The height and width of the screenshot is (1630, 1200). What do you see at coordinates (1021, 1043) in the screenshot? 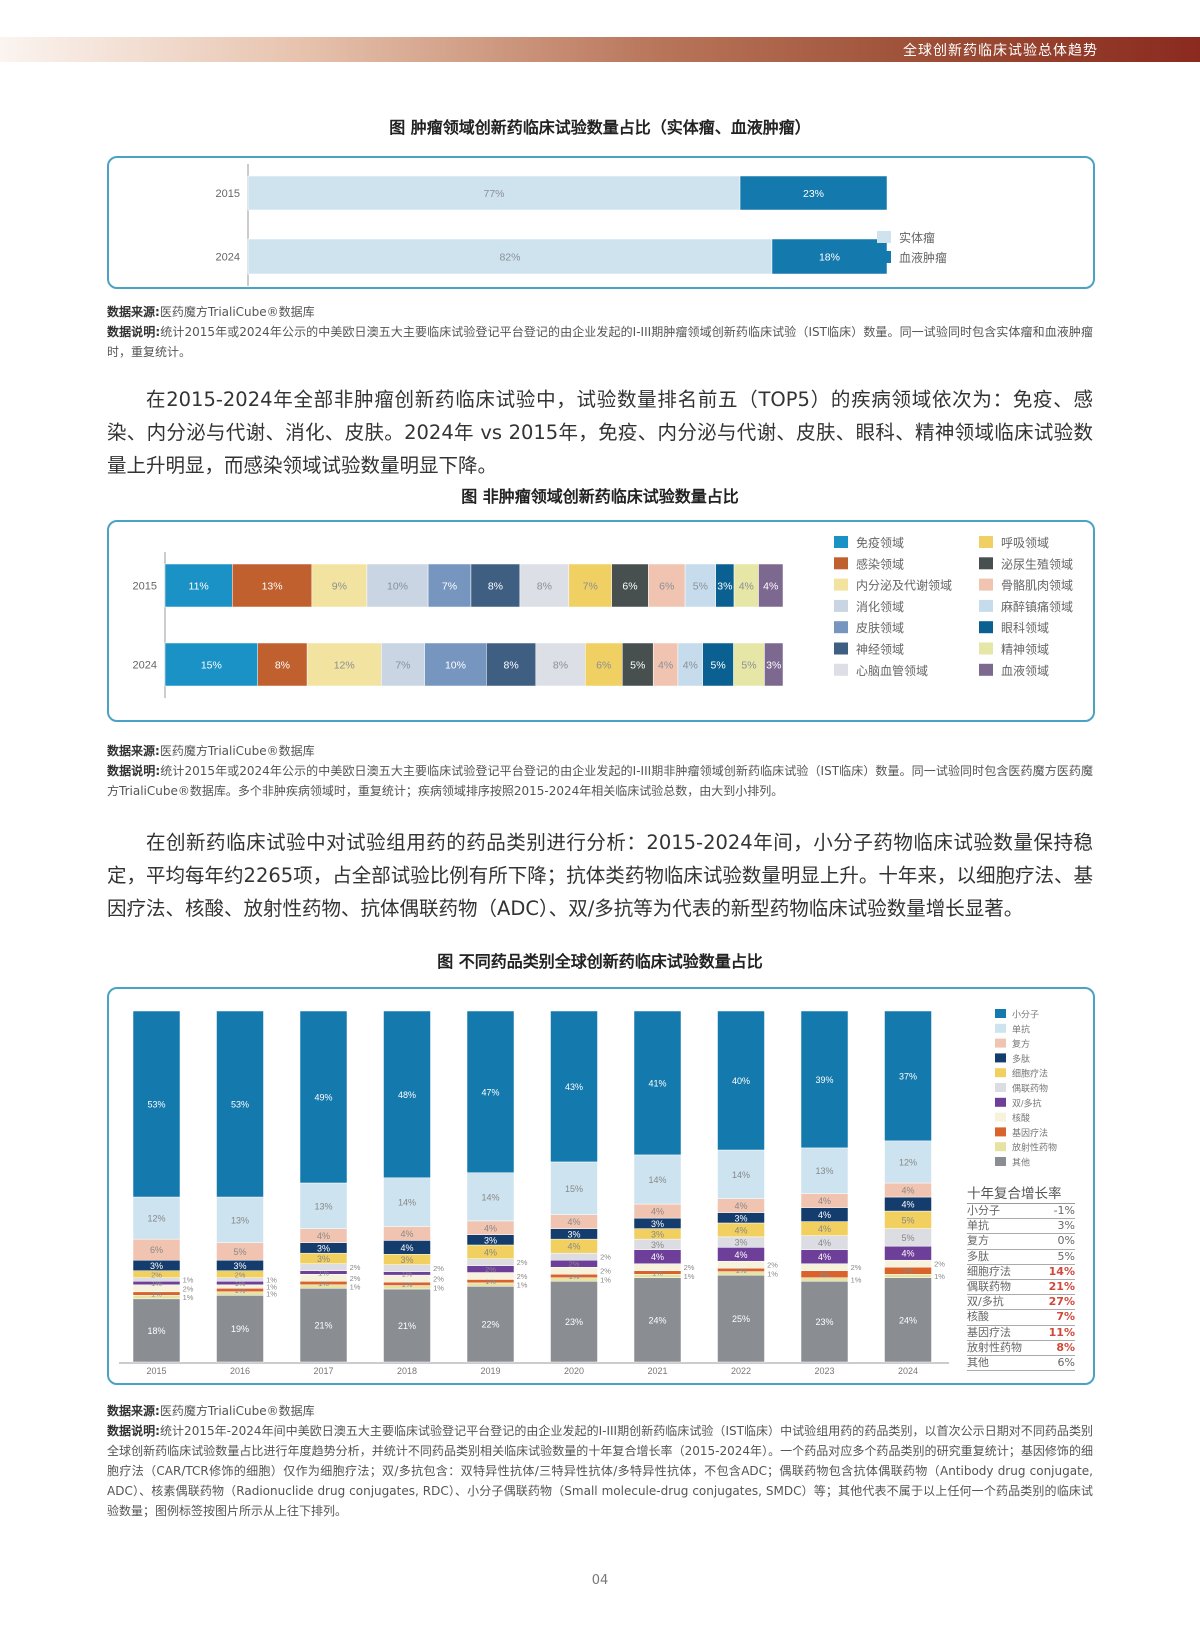
I see `legend-label: 复方` at bounding box center [1021, 1043].